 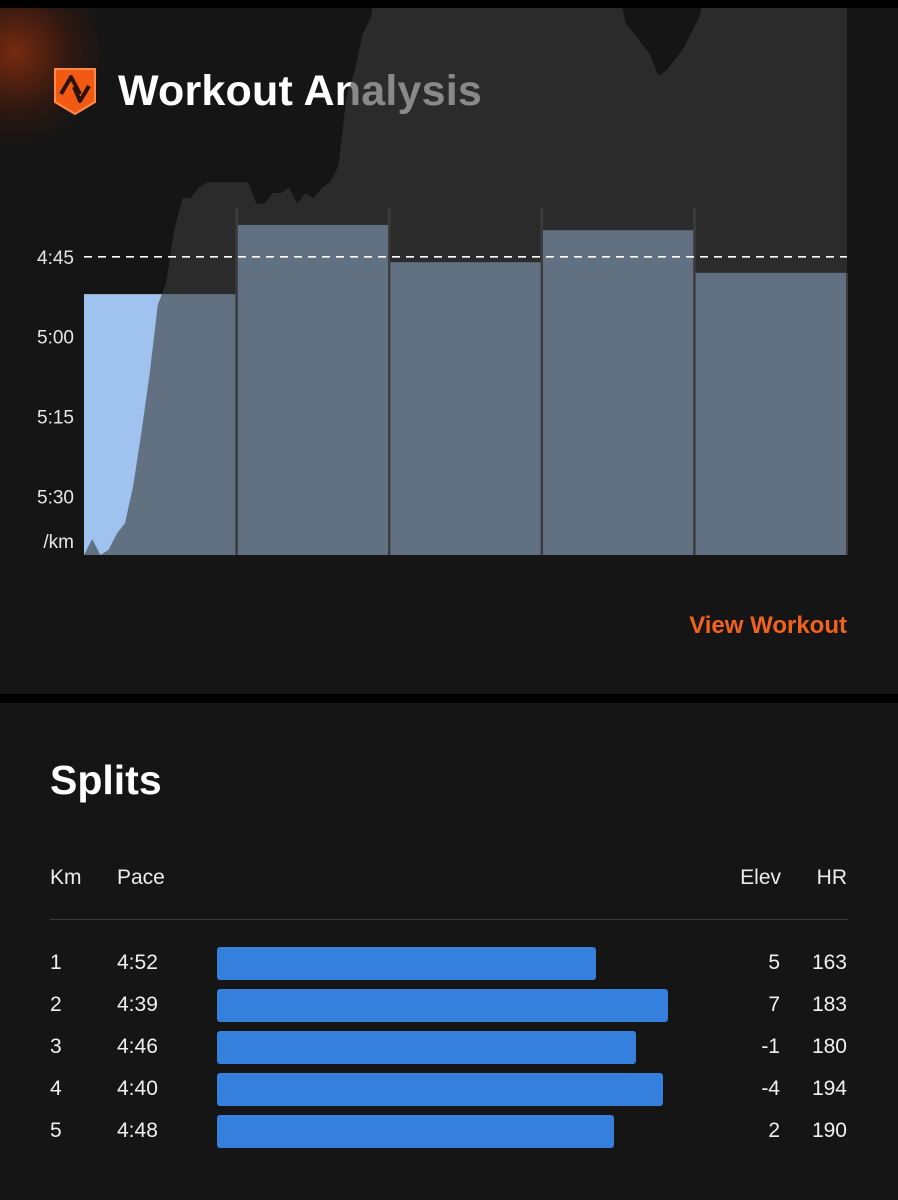 I want to click on split-elev: -1, so click(x=770, y=1046).